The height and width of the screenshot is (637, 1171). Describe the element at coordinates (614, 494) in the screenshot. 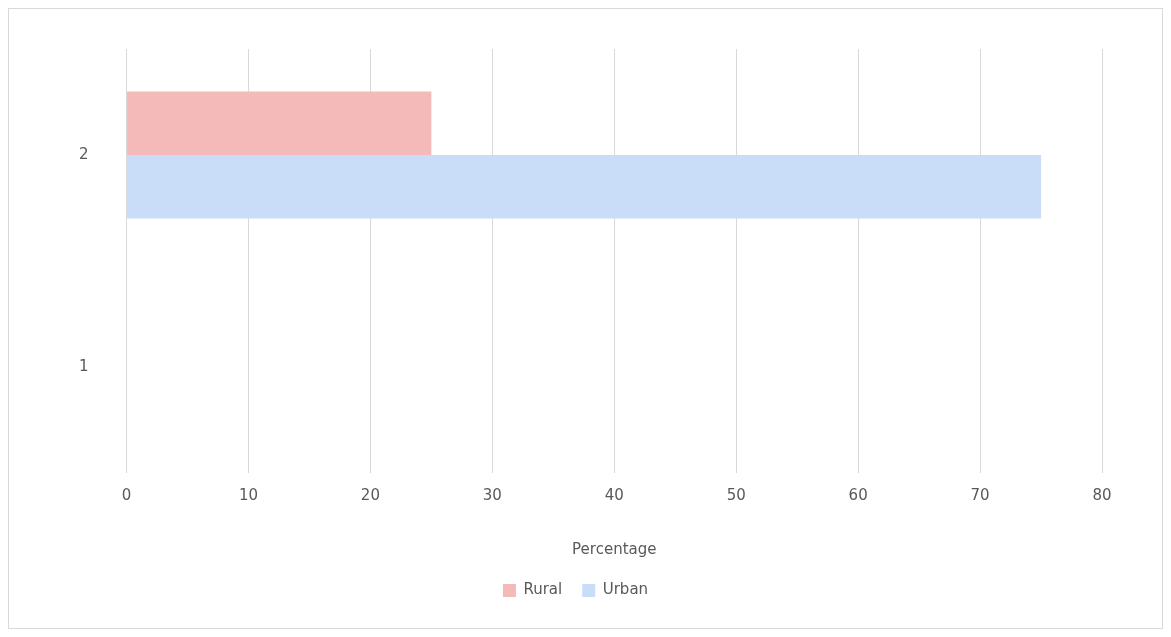

I see `x-tick-label: 40` at that location.